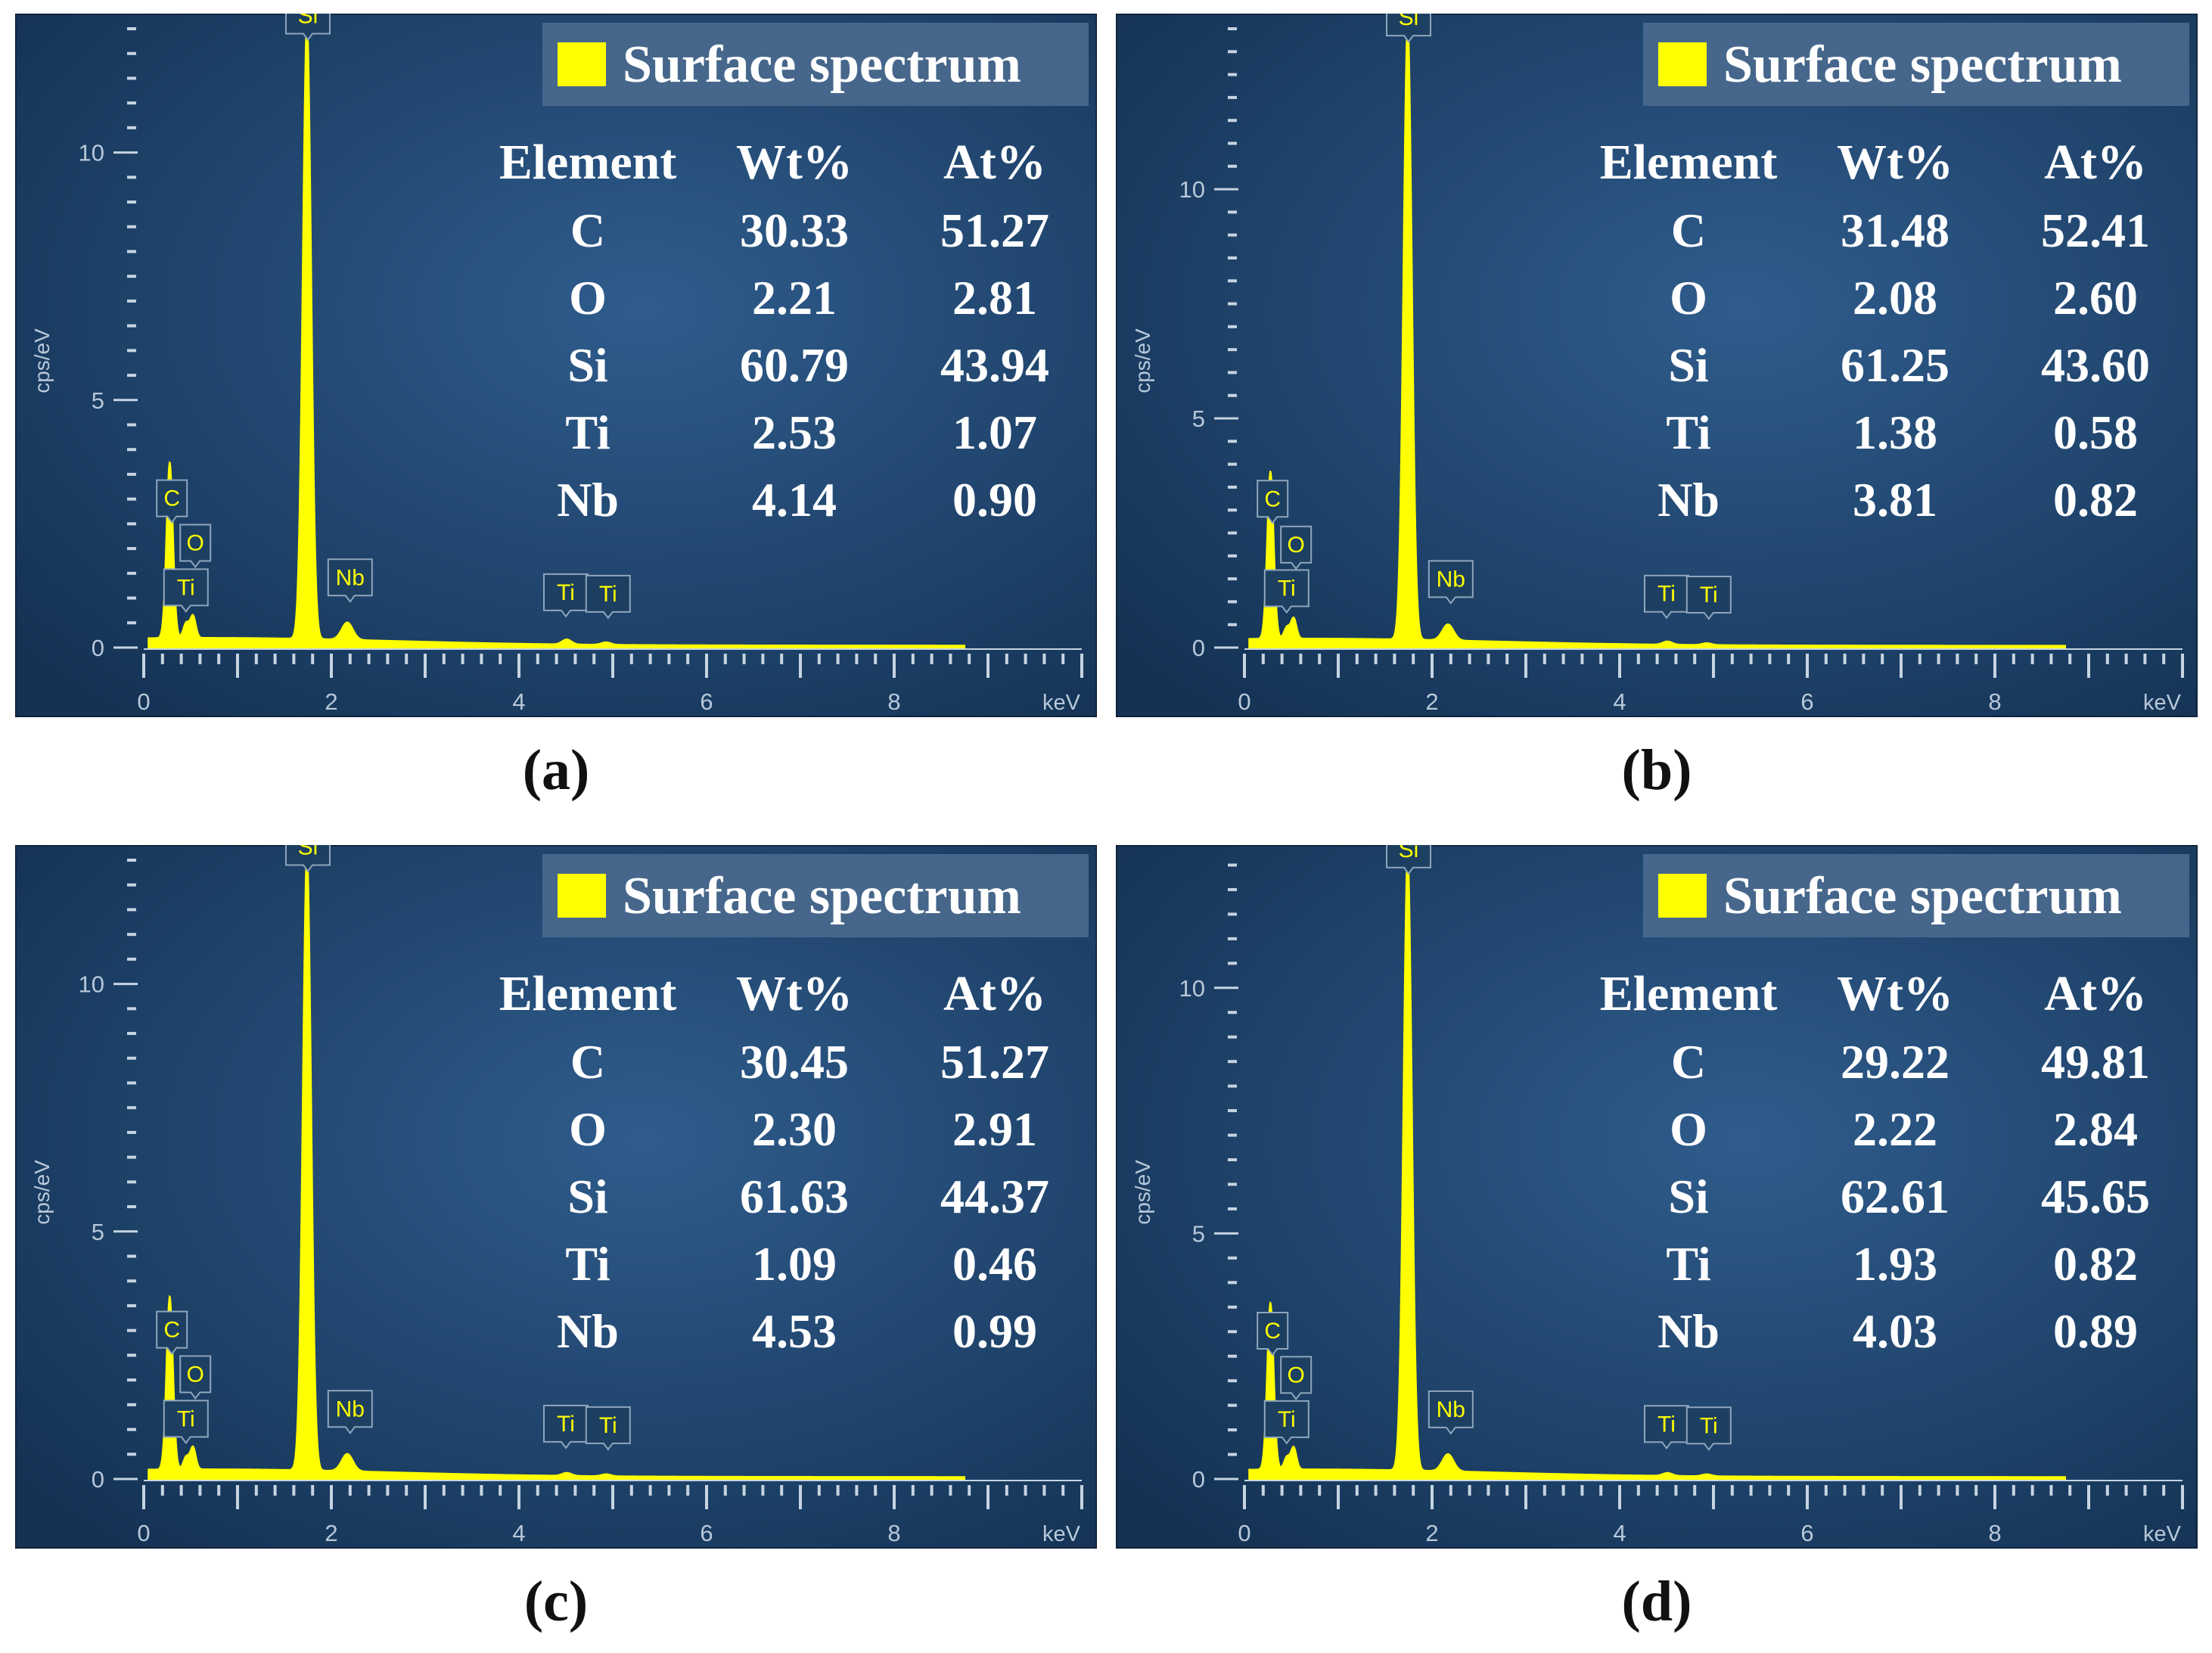 The image size is (2212, 1653). I want to click on table-value-cell: 45.65, so click(2095, 1196).